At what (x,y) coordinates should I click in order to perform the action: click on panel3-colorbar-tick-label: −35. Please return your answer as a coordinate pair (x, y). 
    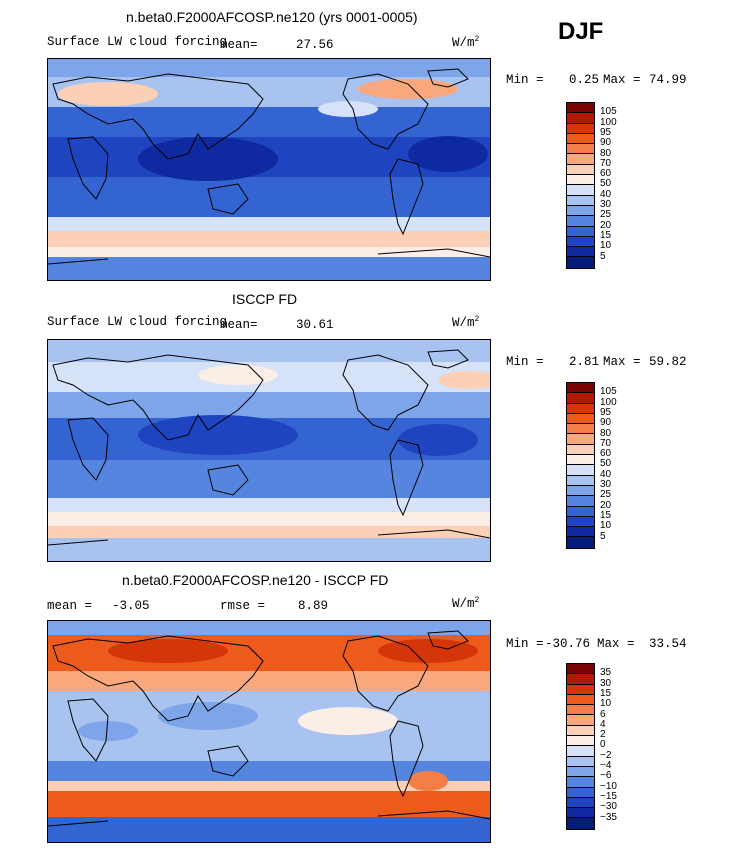
    Looking at the image, I should click on (608, 817).